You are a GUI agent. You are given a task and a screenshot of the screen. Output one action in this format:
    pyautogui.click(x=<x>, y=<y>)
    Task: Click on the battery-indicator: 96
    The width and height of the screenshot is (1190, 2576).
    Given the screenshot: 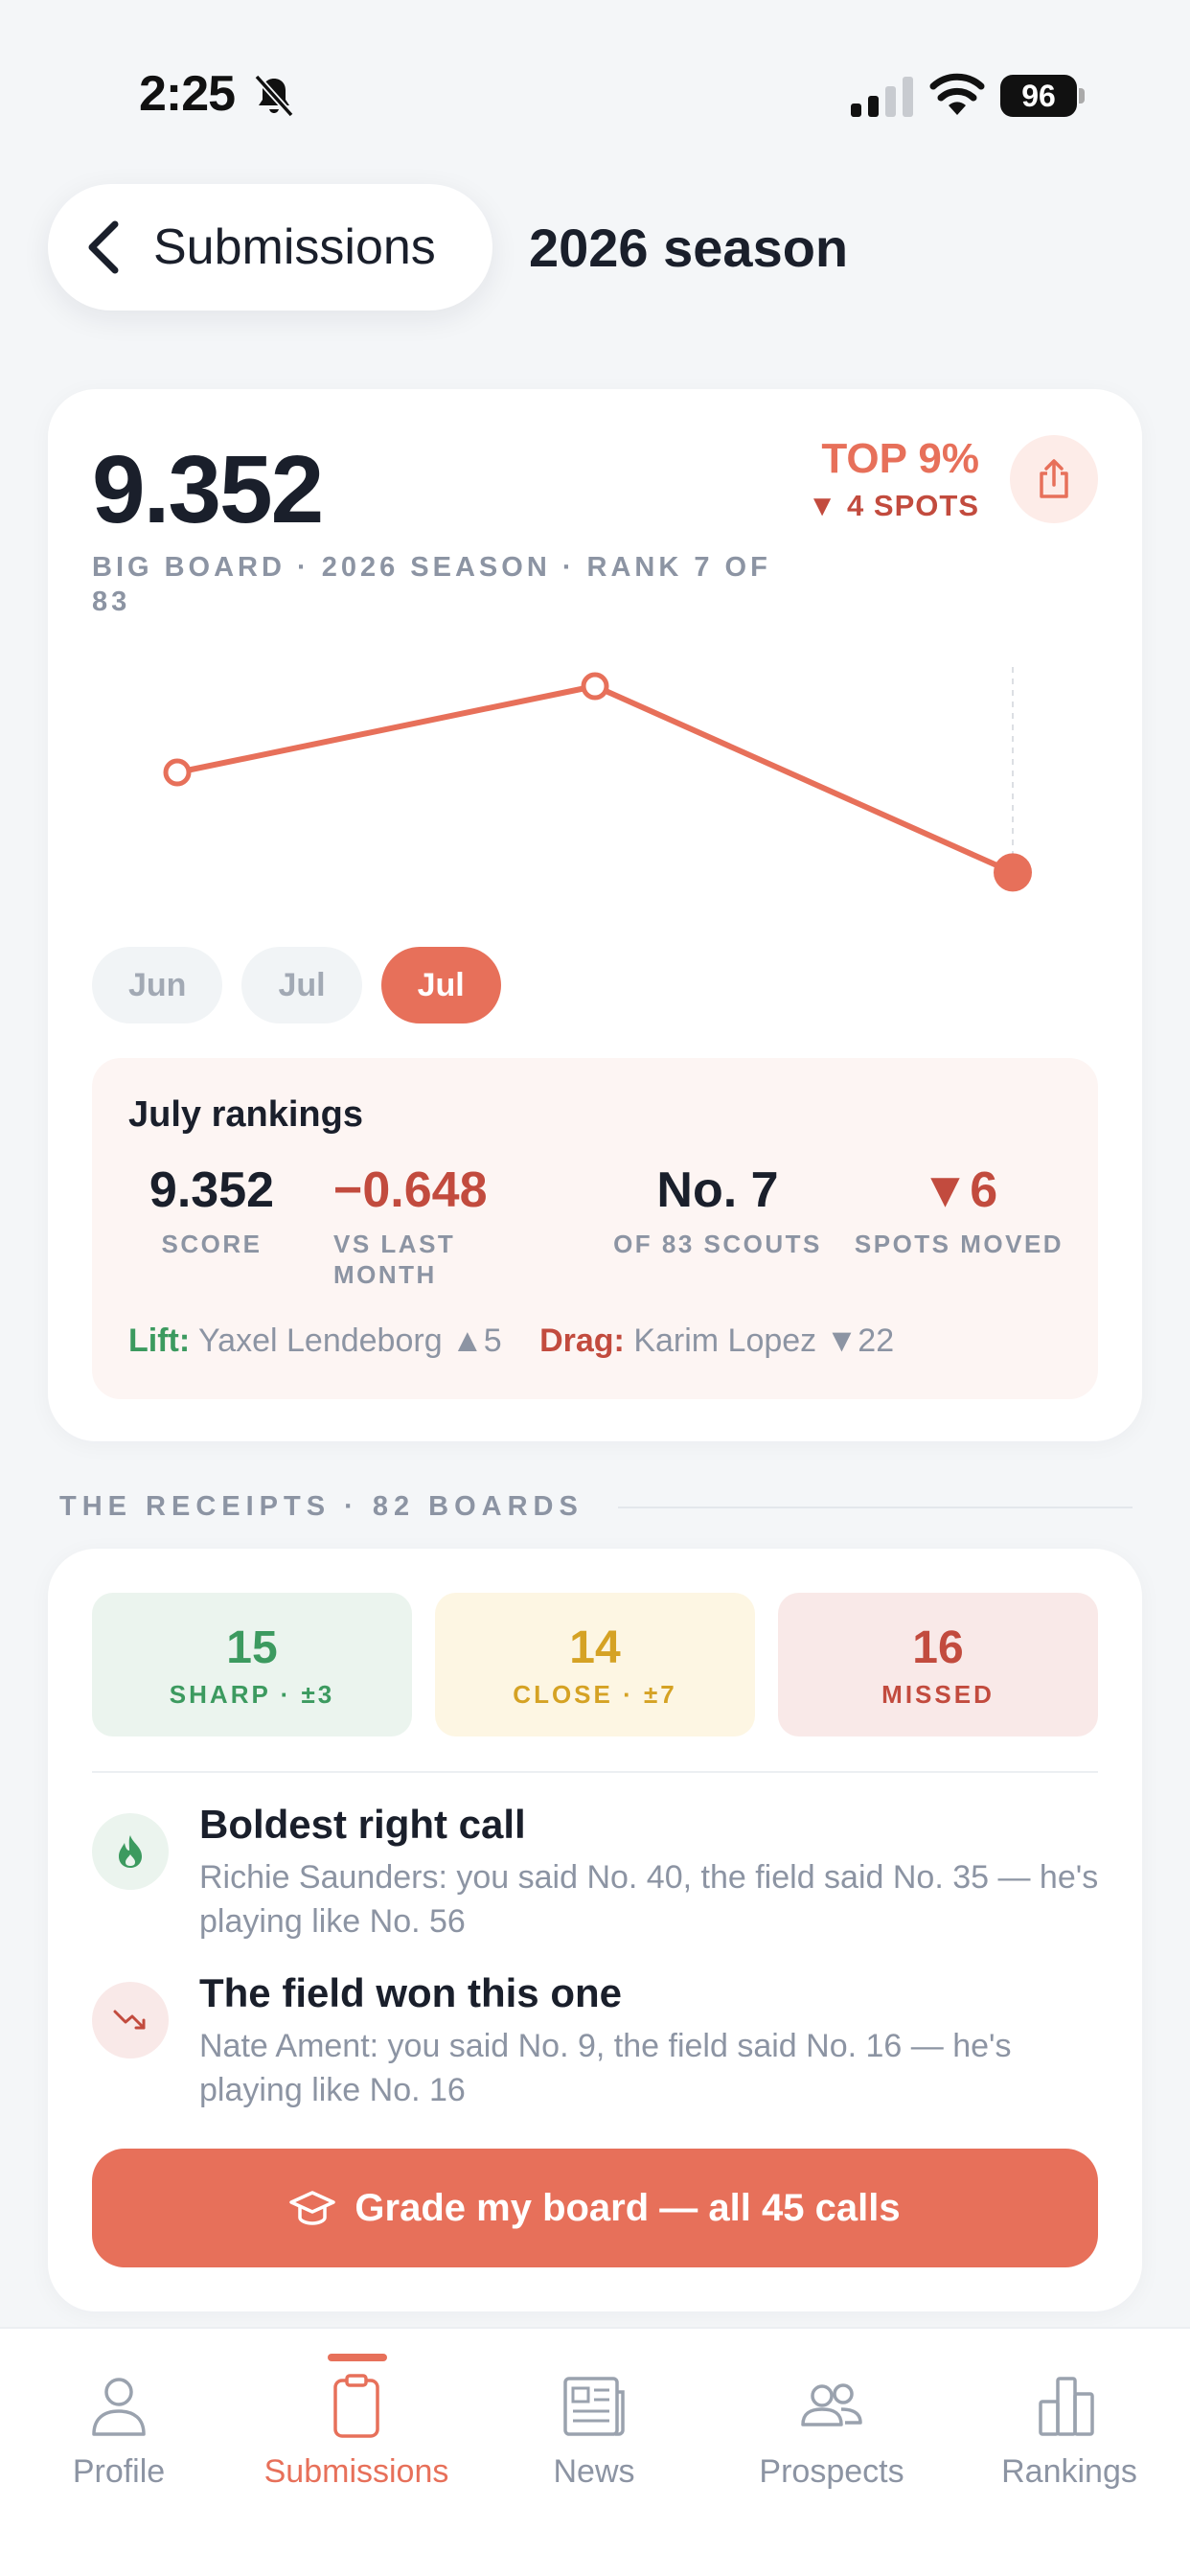 What is the action you would take?
    pyautogui.click(x=1042, y=96)
    